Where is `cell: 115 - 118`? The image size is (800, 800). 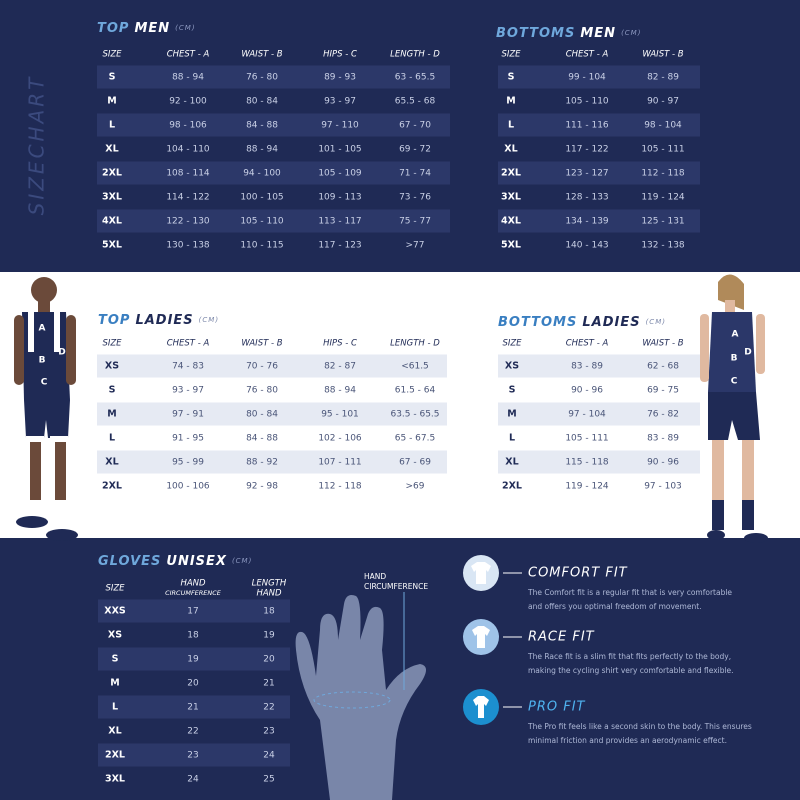 cell: 115 - 118 is located at coordinates (587, 463).